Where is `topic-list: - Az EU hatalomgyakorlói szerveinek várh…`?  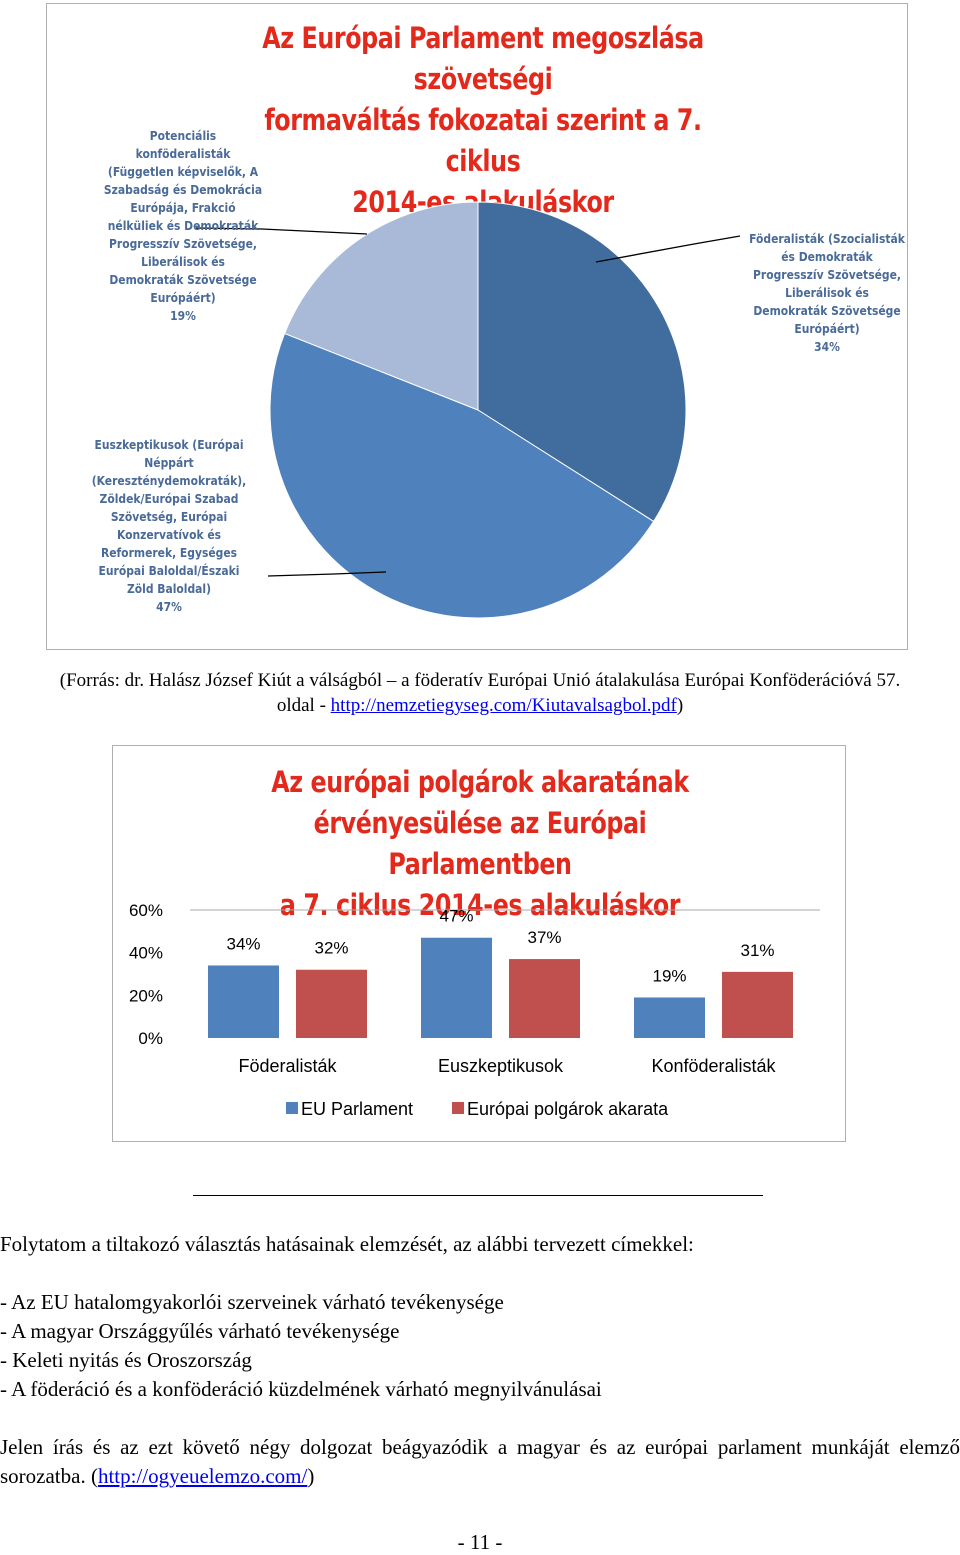 topic-list: - Az EU hatalomgyakorlói szerveinek várh… is located at coordinates (480, 1346).